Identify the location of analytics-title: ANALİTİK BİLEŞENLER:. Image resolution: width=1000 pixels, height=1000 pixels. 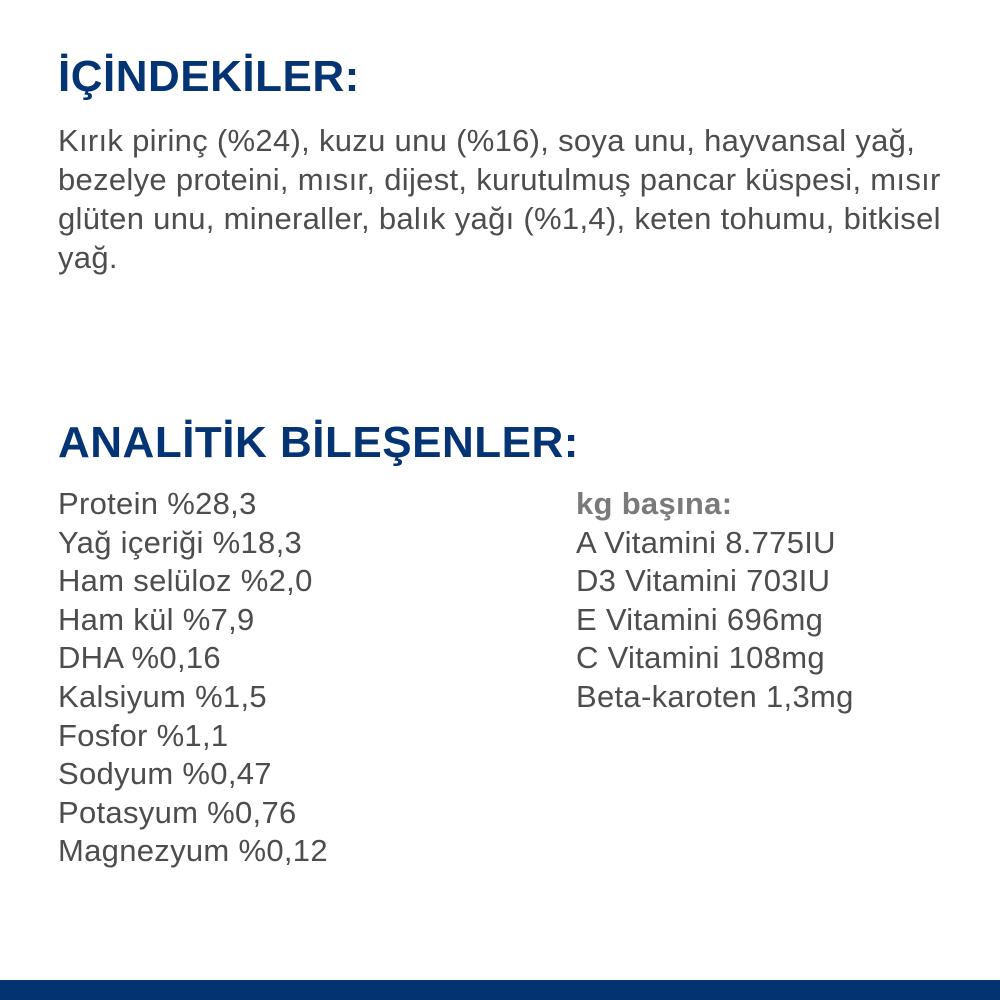
(318, 442).